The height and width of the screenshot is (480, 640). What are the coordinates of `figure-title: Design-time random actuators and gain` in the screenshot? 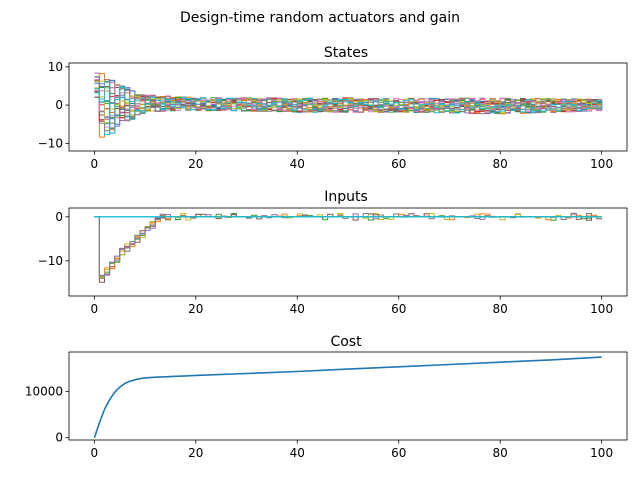 It's located at (320, 18).